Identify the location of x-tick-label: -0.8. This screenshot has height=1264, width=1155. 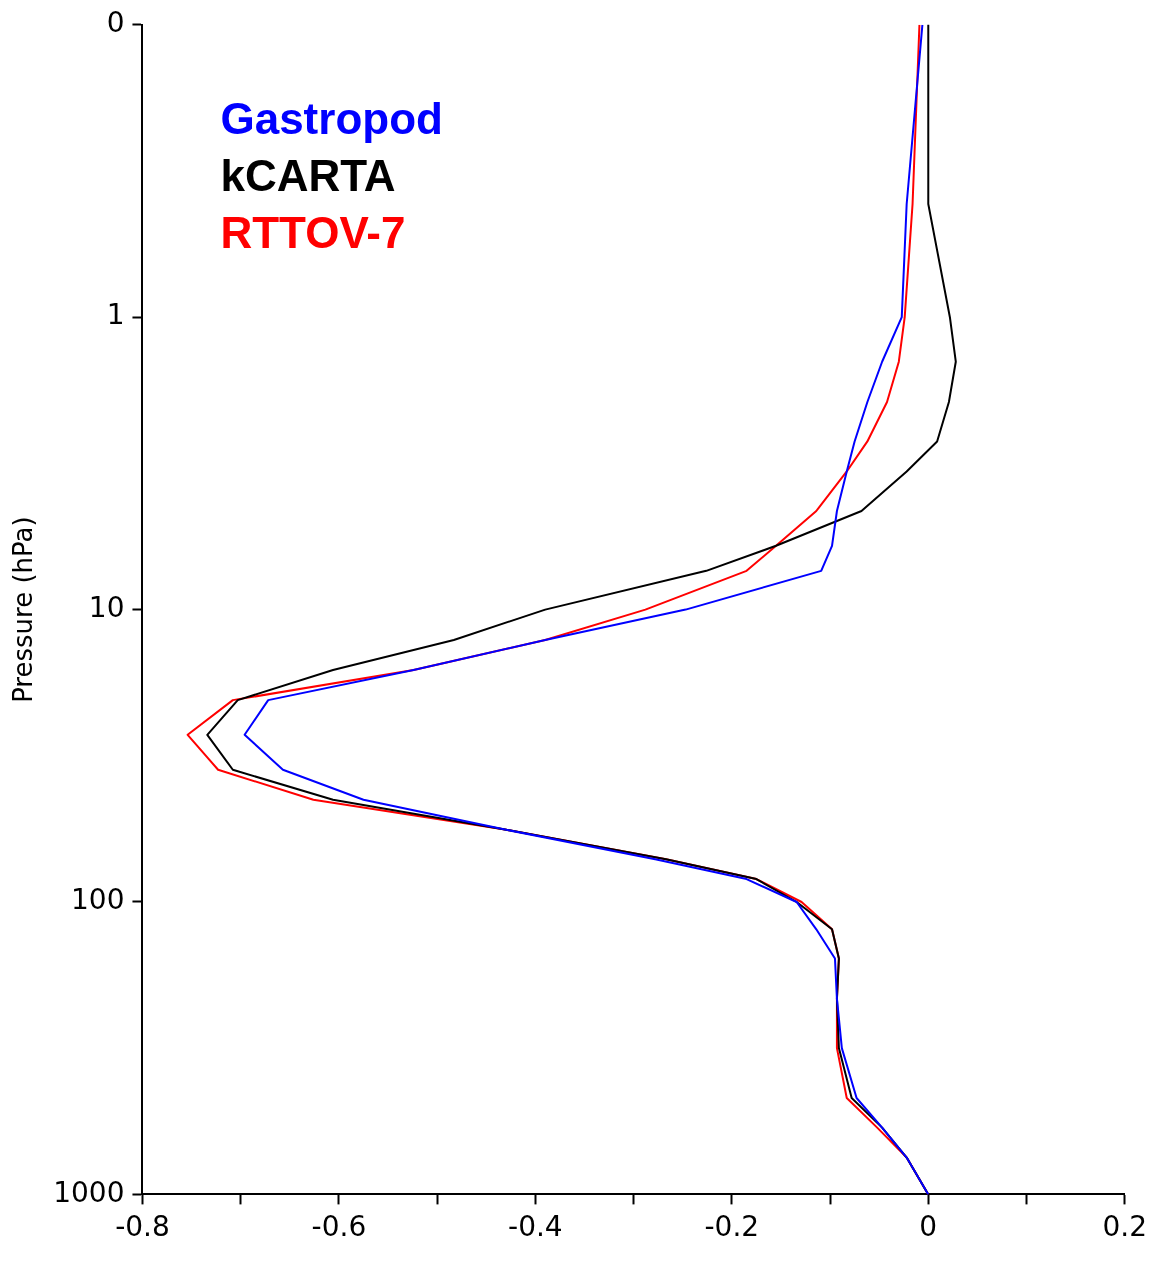
(142, 1227).